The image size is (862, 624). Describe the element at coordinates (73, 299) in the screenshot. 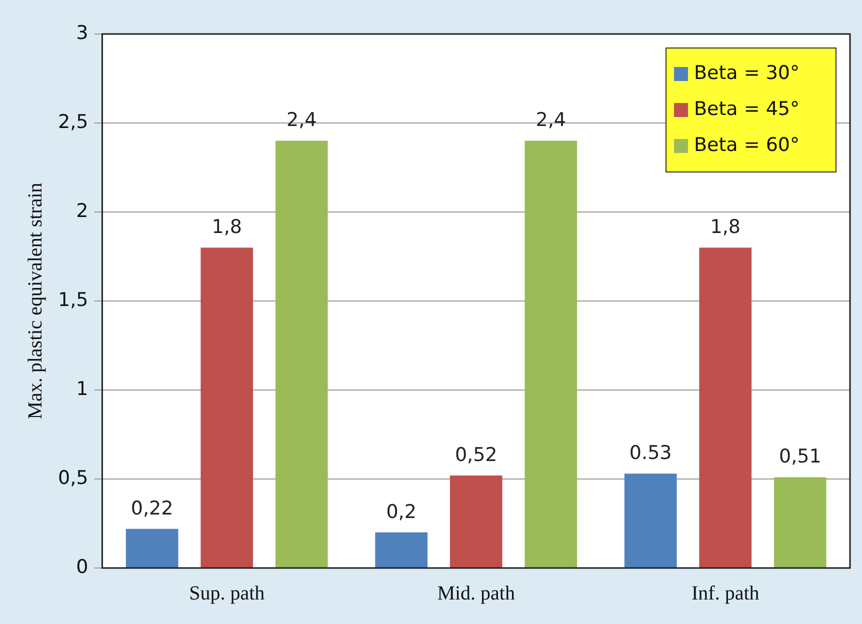

I see `y-tick-label: 1,5` at that location.